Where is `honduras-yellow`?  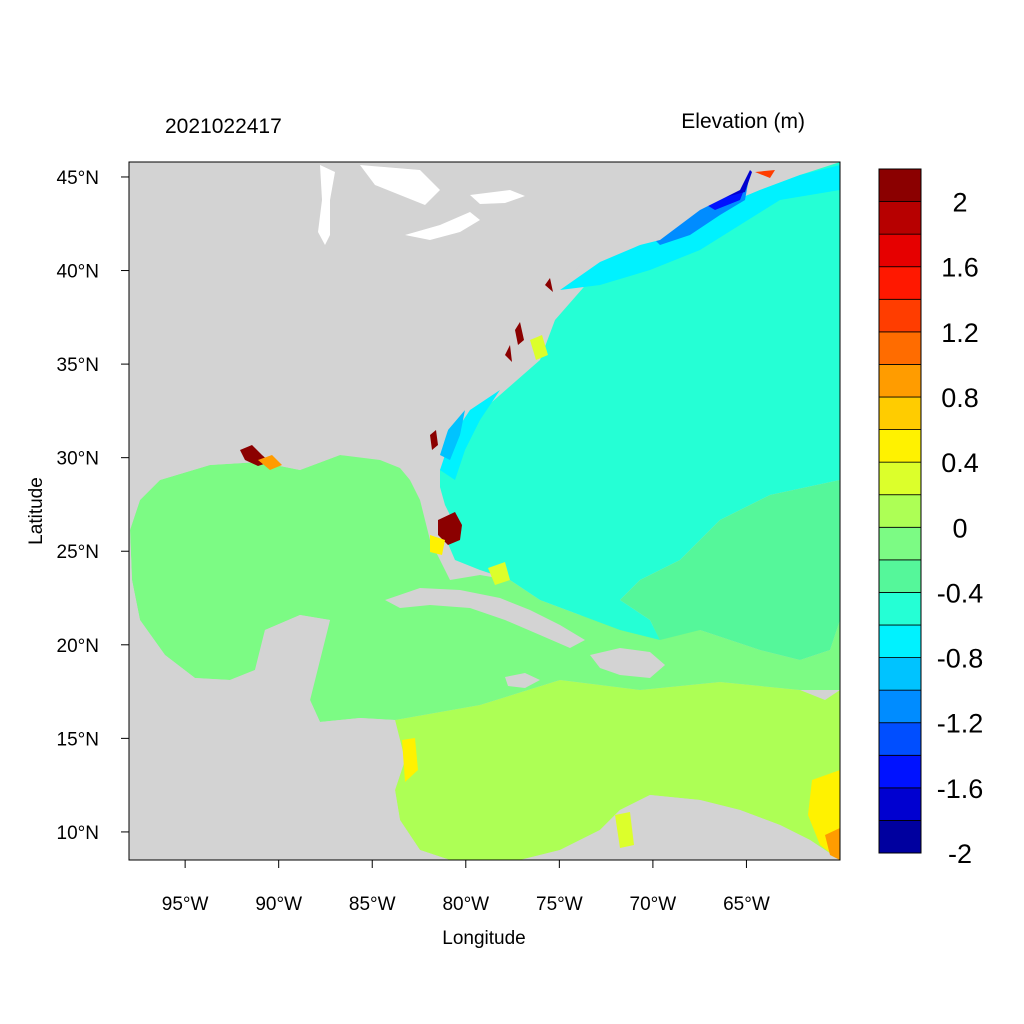 honduras-yellow is located at coordinates (410, 760).